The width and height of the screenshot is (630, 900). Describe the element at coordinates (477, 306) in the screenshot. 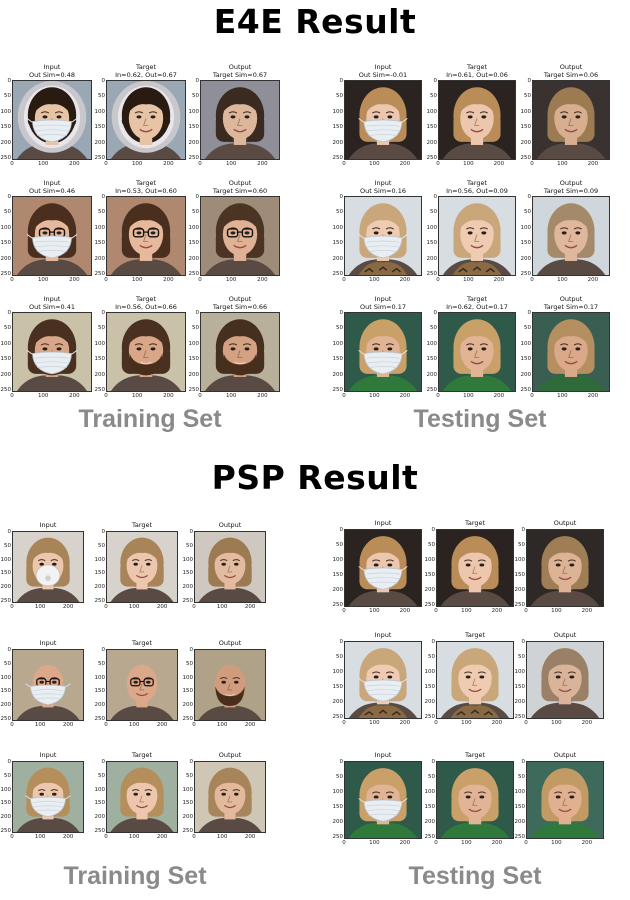

I see `panel-caption-similarity: In=0.62, Out=0.17` at that location.